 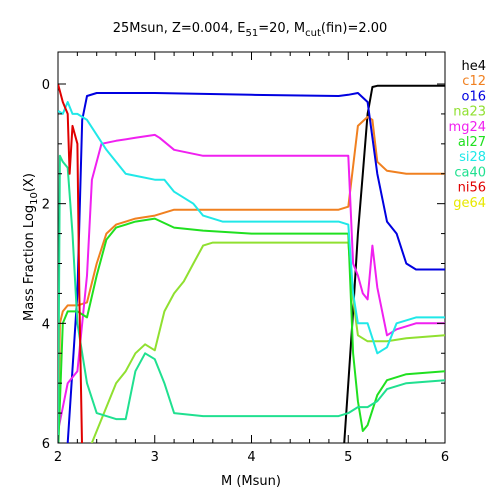 What do you see at coordinates (46, 85) in the screenshot?
I see `y-tick-label-0: 0` at bounding box center [46, 85].